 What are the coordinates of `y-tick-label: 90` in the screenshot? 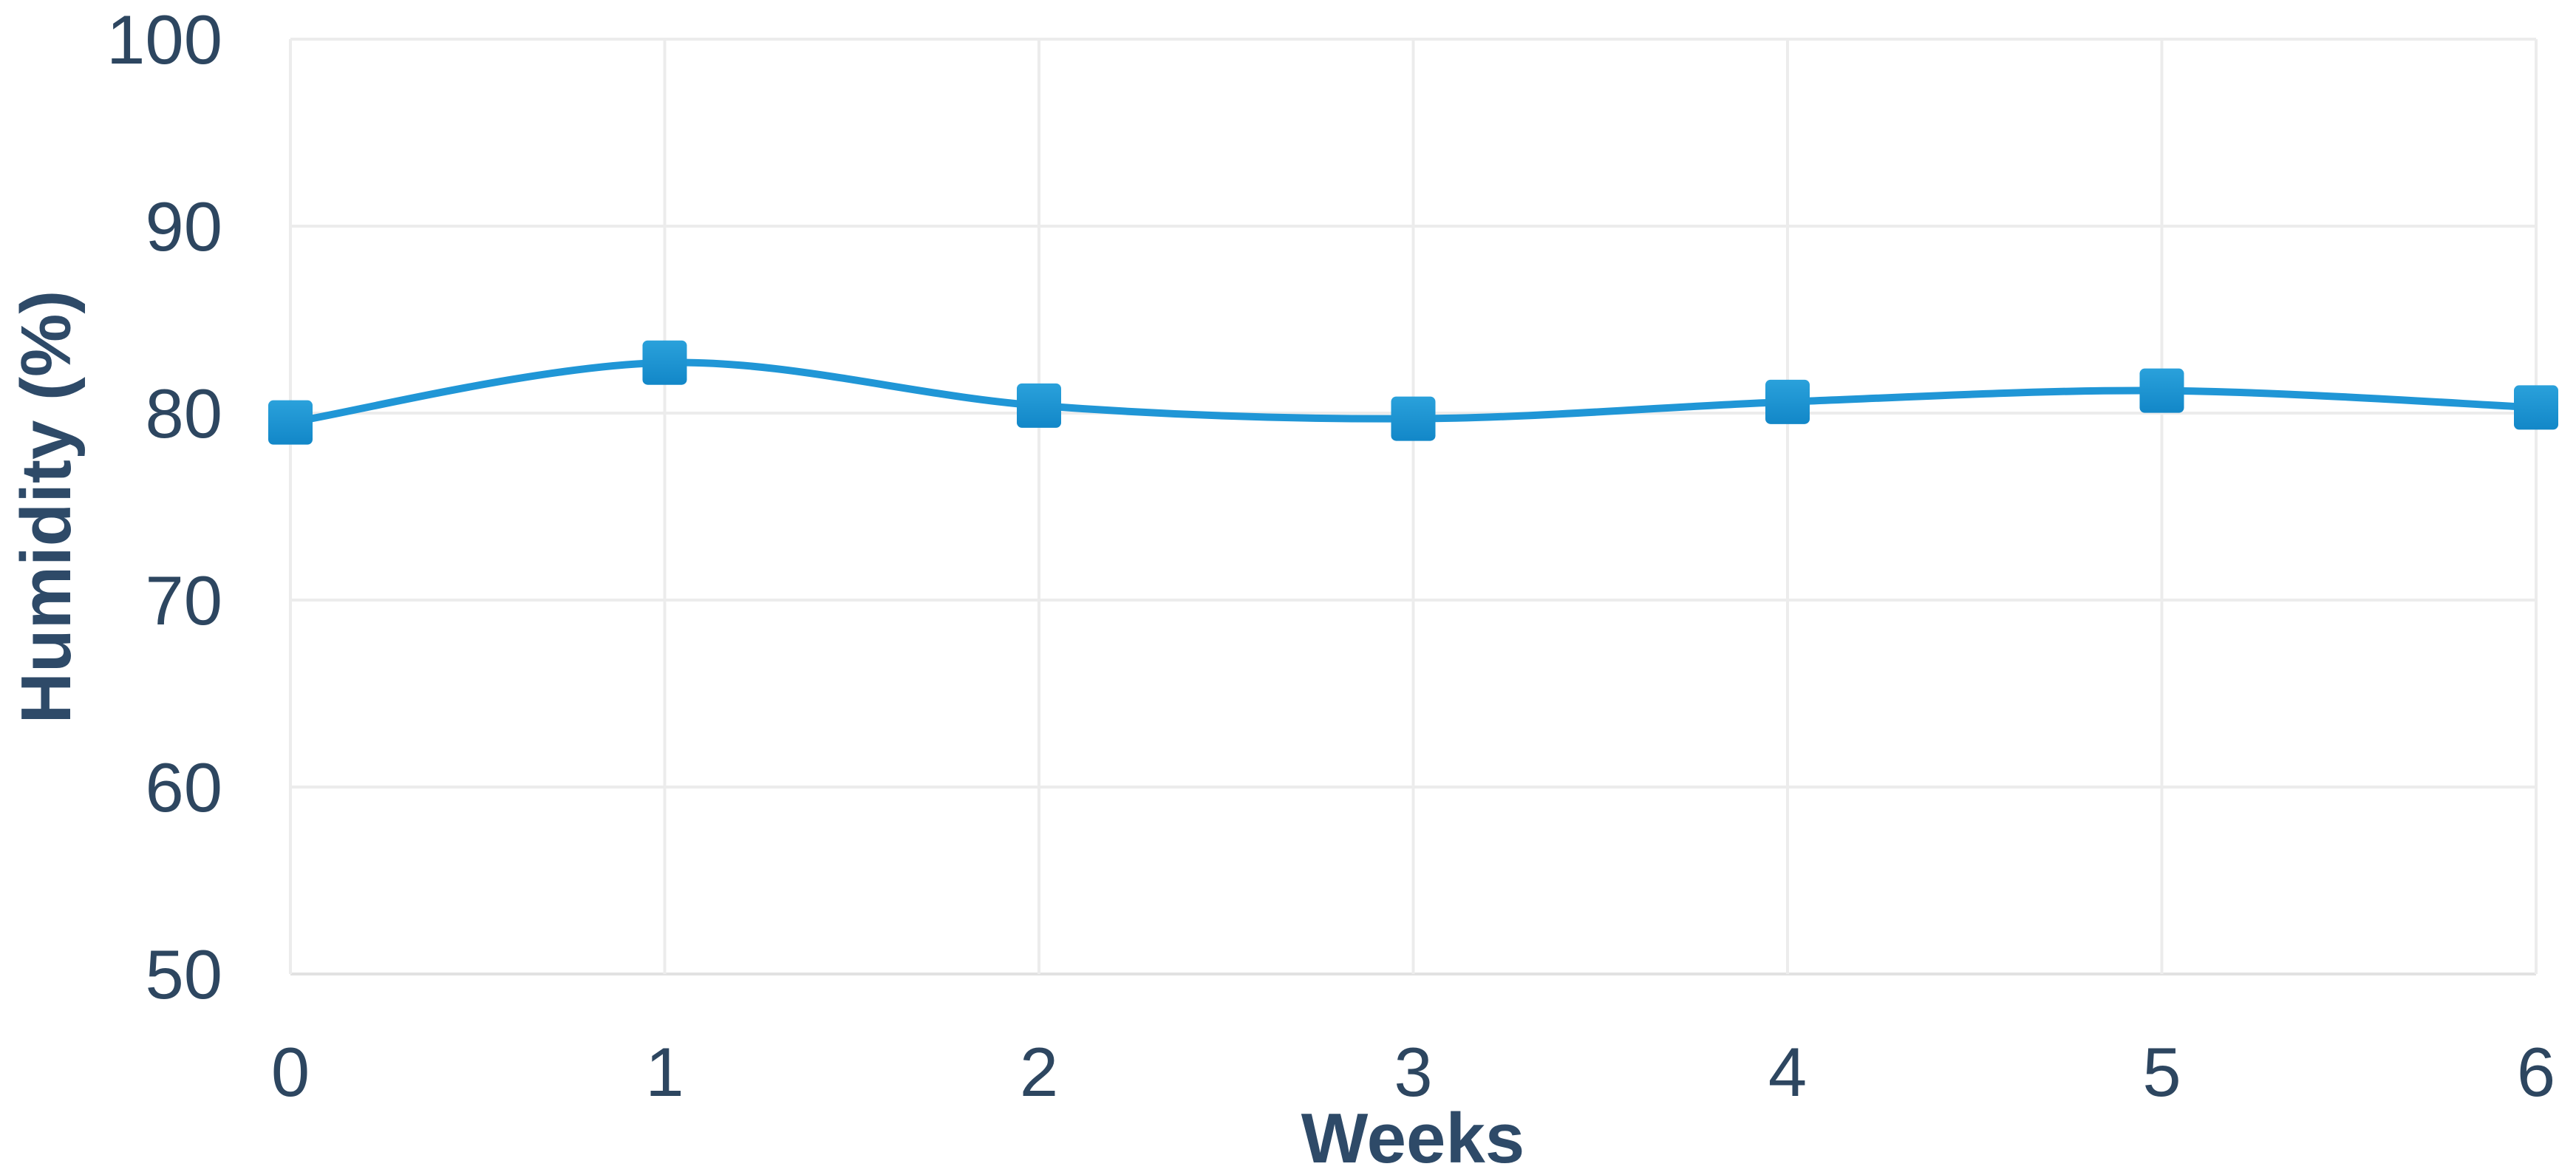 It's located at (183, 226).